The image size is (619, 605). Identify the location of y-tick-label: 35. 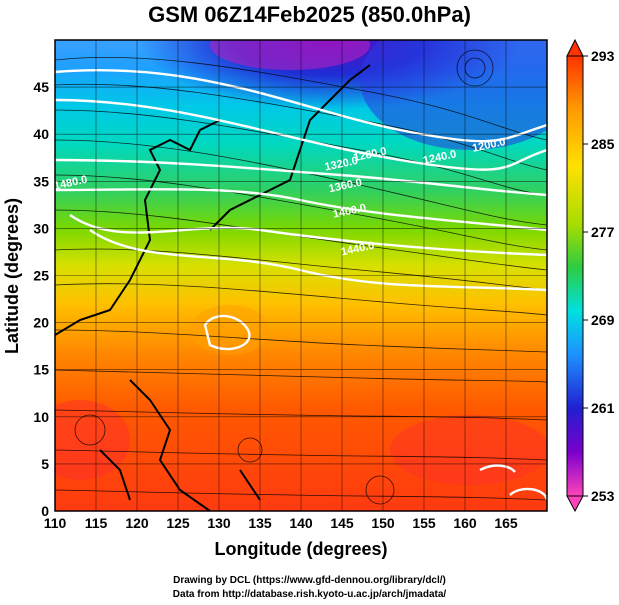
(41, 181).